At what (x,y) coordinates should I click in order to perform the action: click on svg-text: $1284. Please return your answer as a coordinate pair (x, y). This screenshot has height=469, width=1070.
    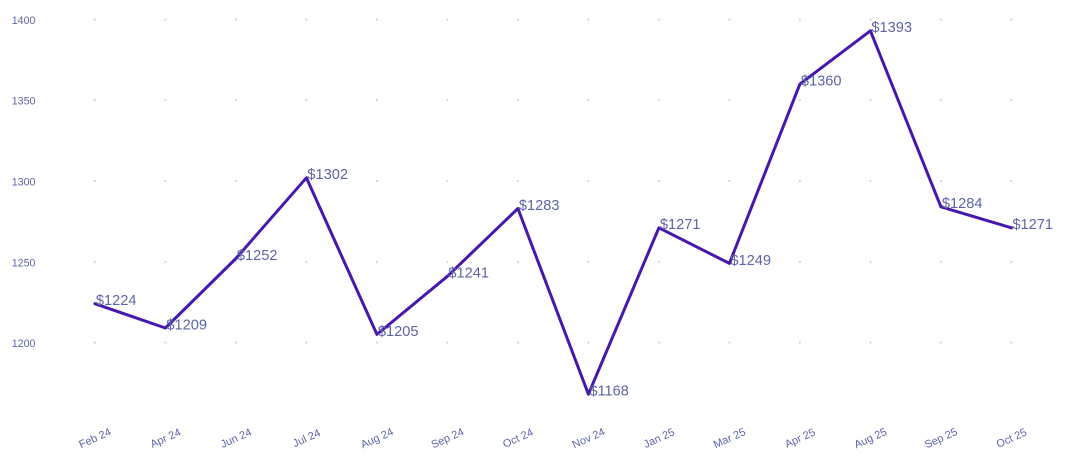
    Looking at the image, I should click on (962, 204).